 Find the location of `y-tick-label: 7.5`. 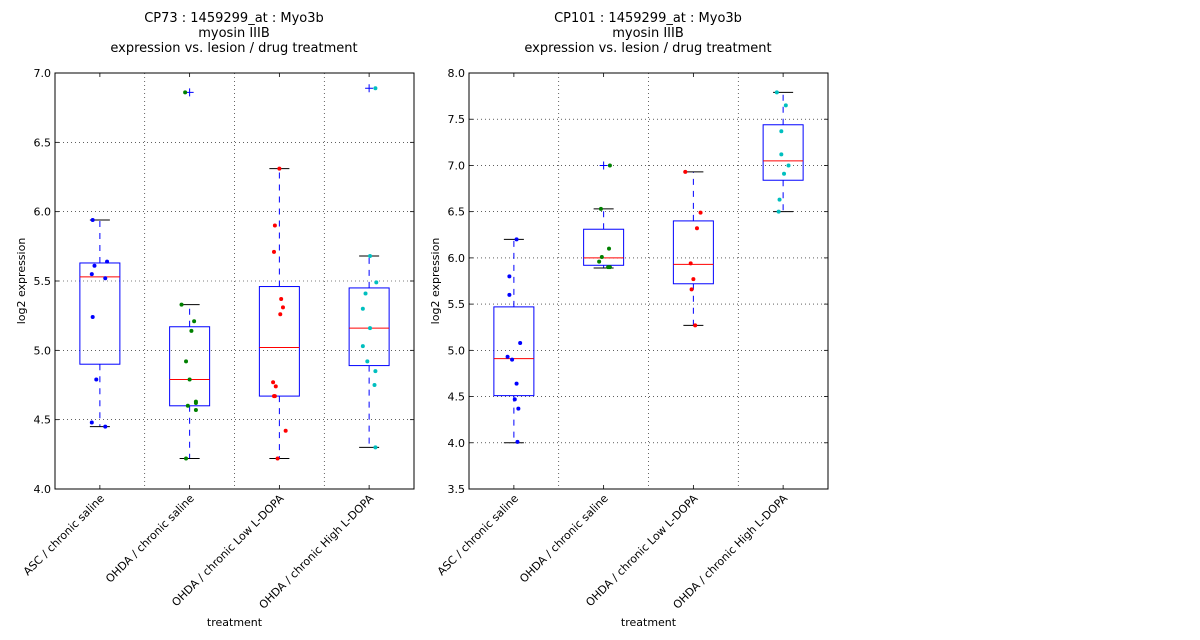

y-tick-label: 7.5 is located at coordinates (457, 119).